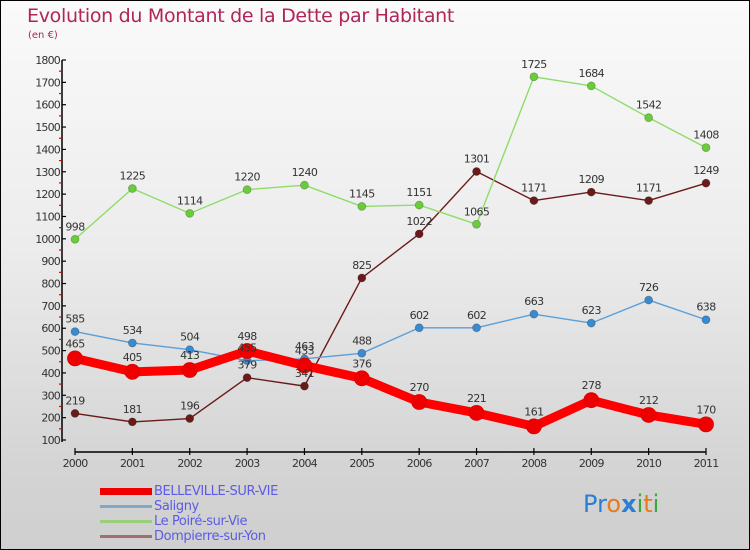 This screenshot has width=750, height=550. I want to click on y-tick-label: 300, so click(50, 395).